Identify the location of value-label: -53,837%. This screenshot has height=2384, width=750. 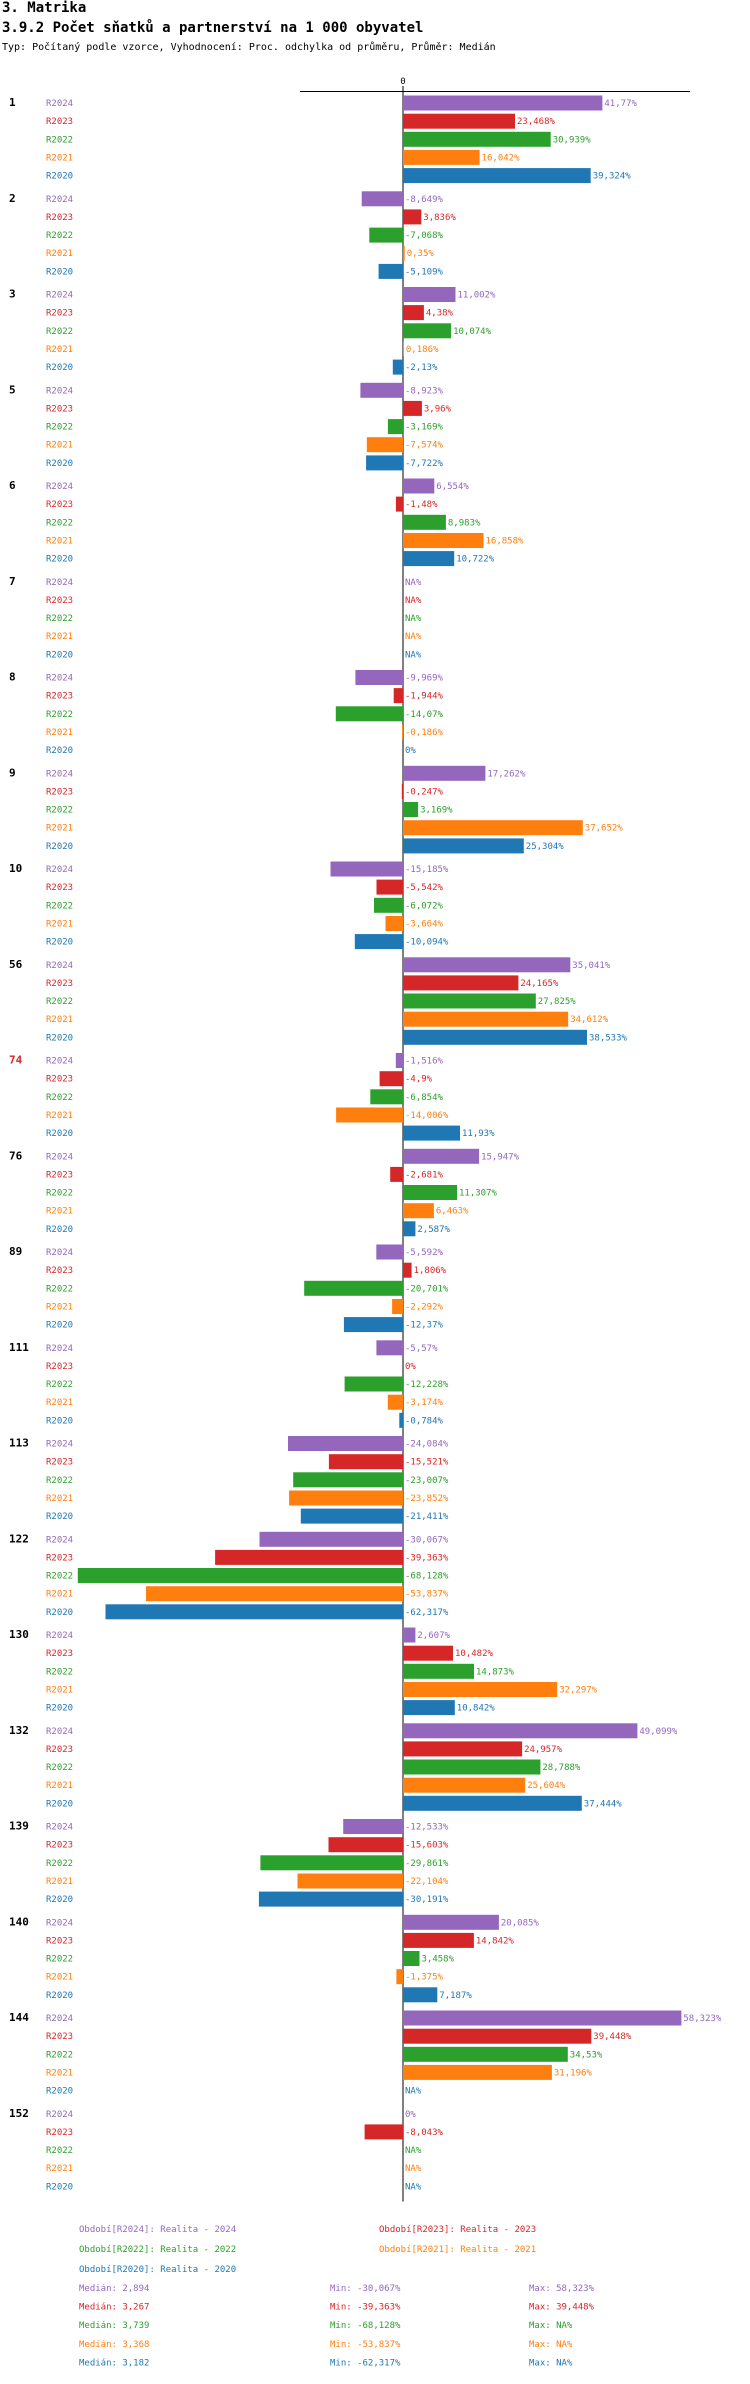
(427, 1595).